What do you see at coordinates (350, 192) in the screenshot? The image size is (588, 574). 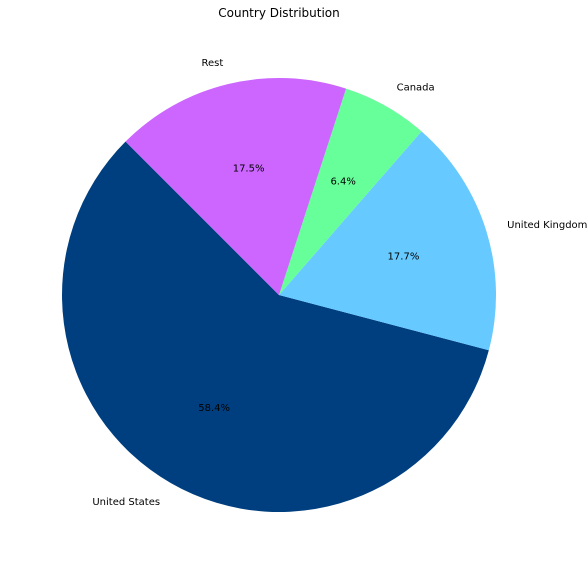 I see `pie-slice-canada` at bounding box center [350, 192].